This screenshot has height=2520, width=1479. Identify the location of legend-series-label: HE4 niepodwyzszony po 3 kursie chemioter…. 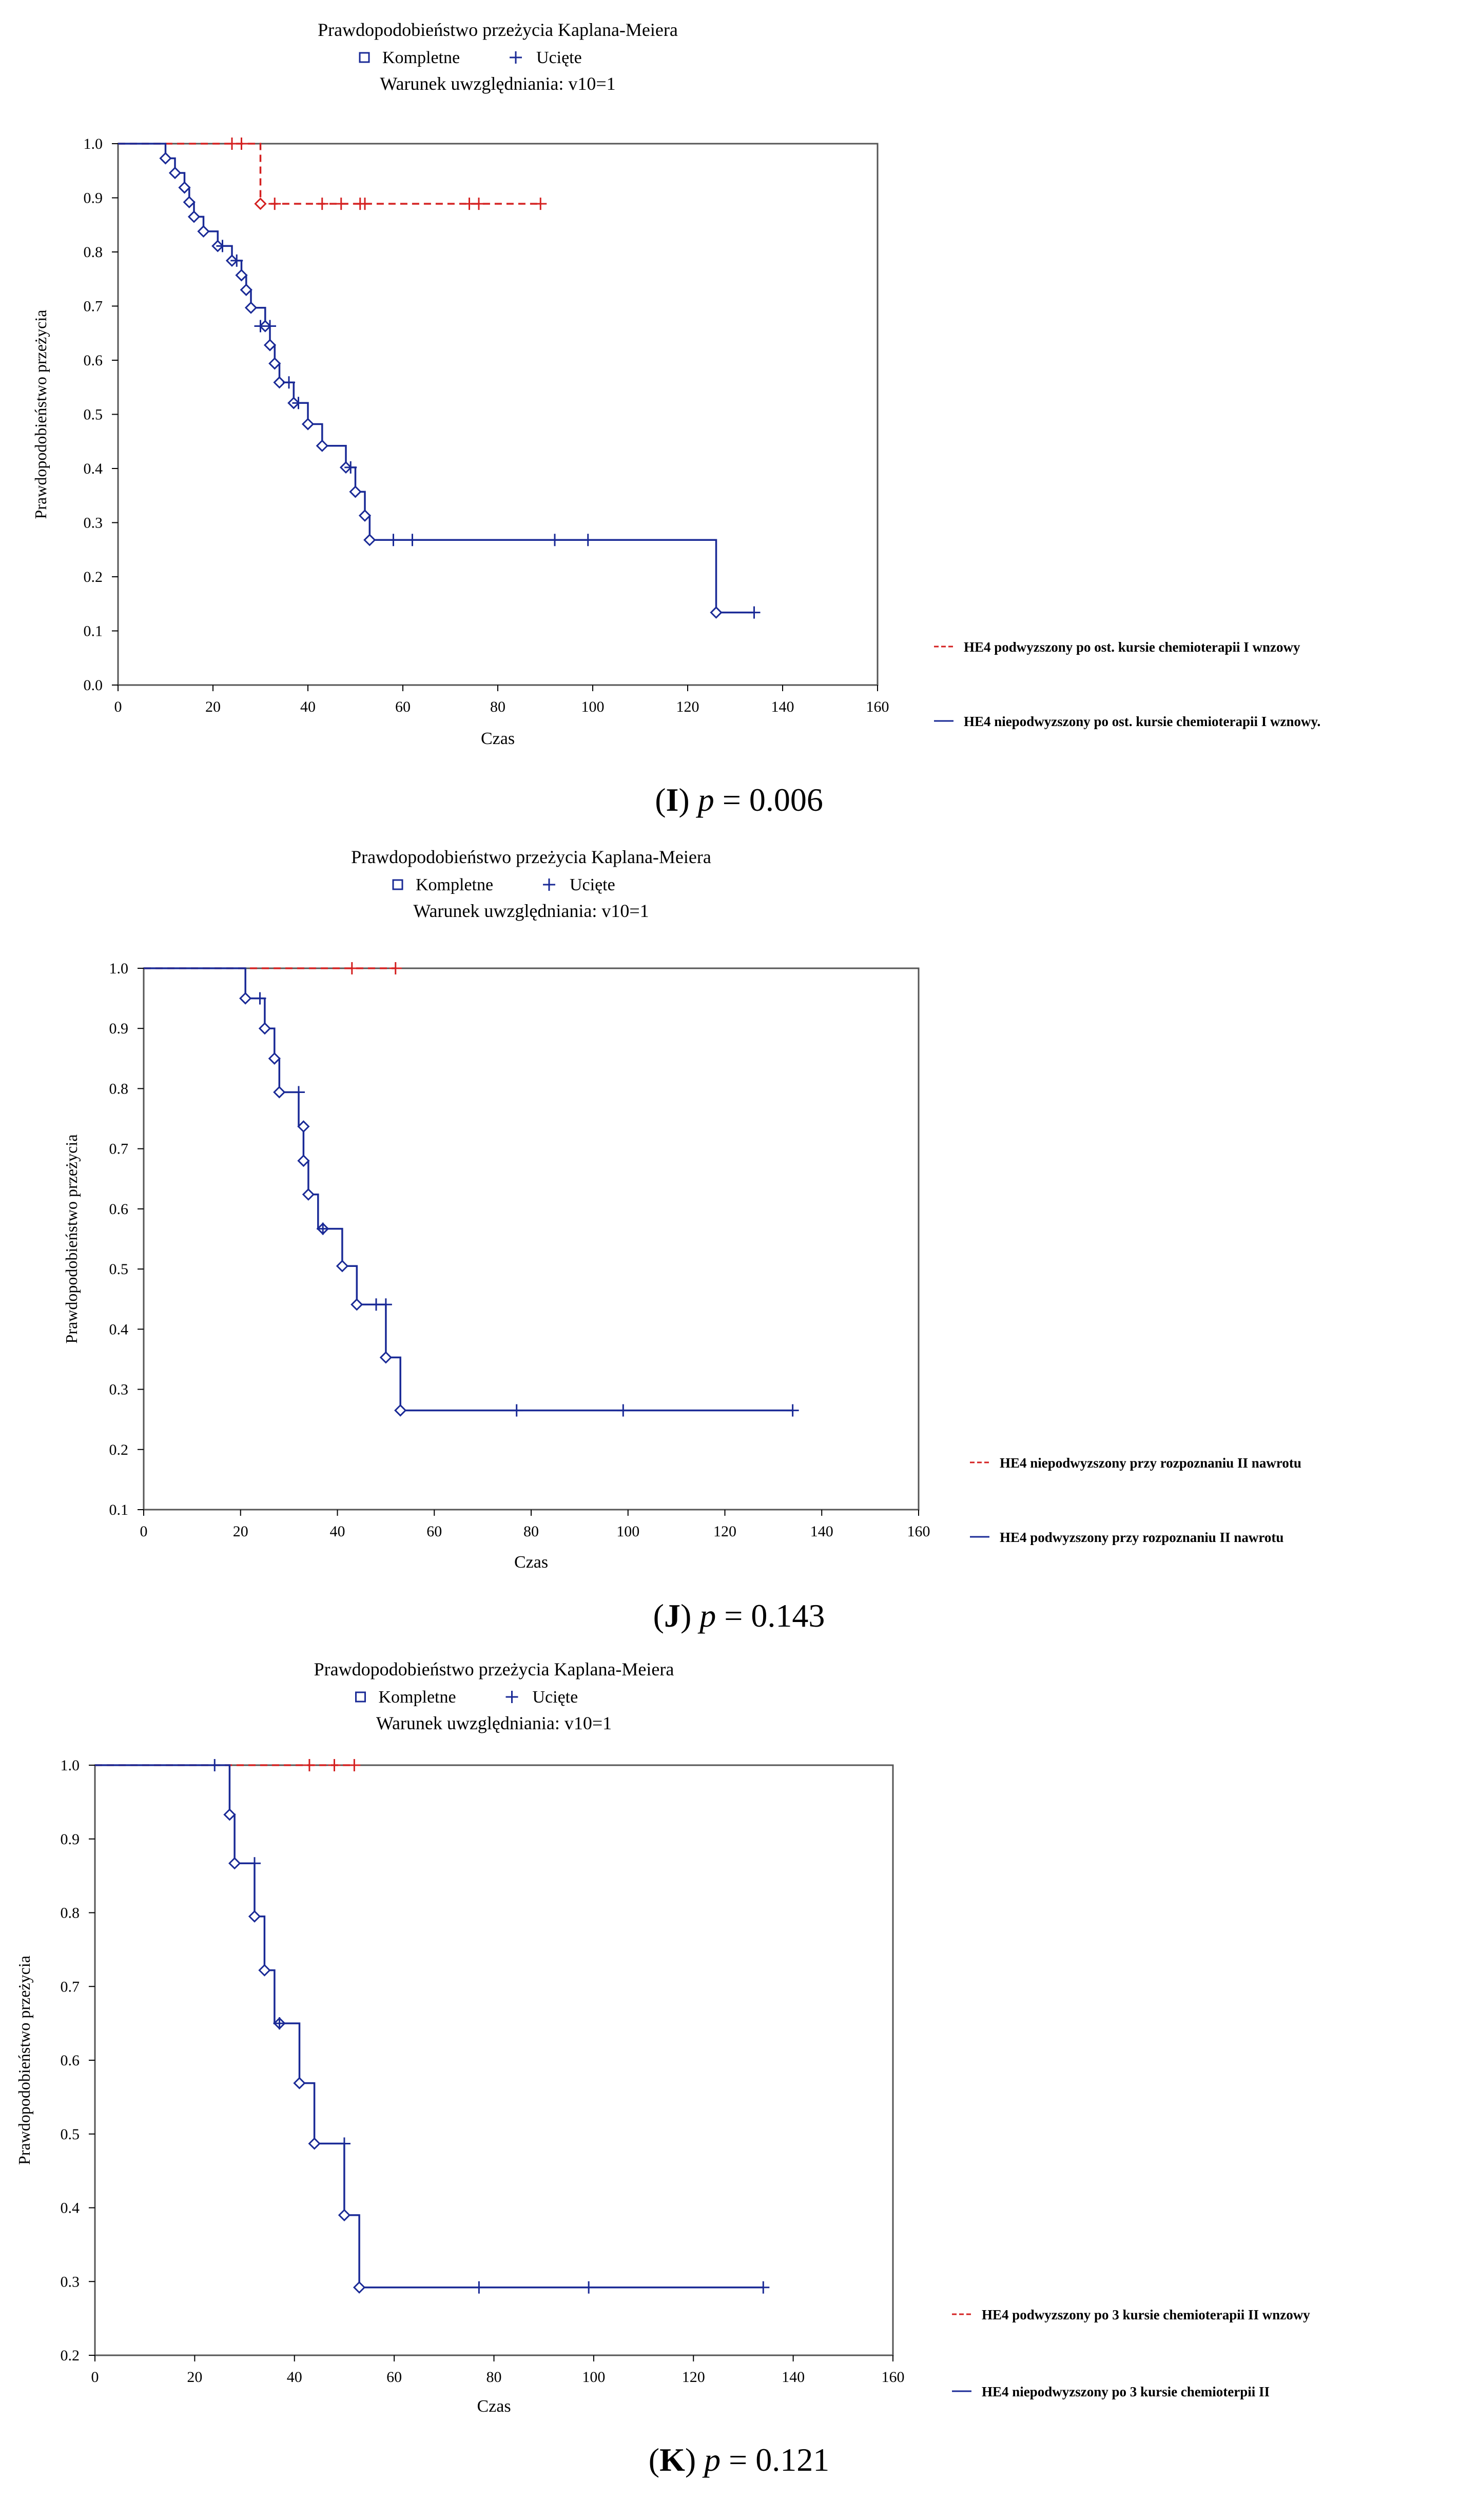
(1126, 2391).